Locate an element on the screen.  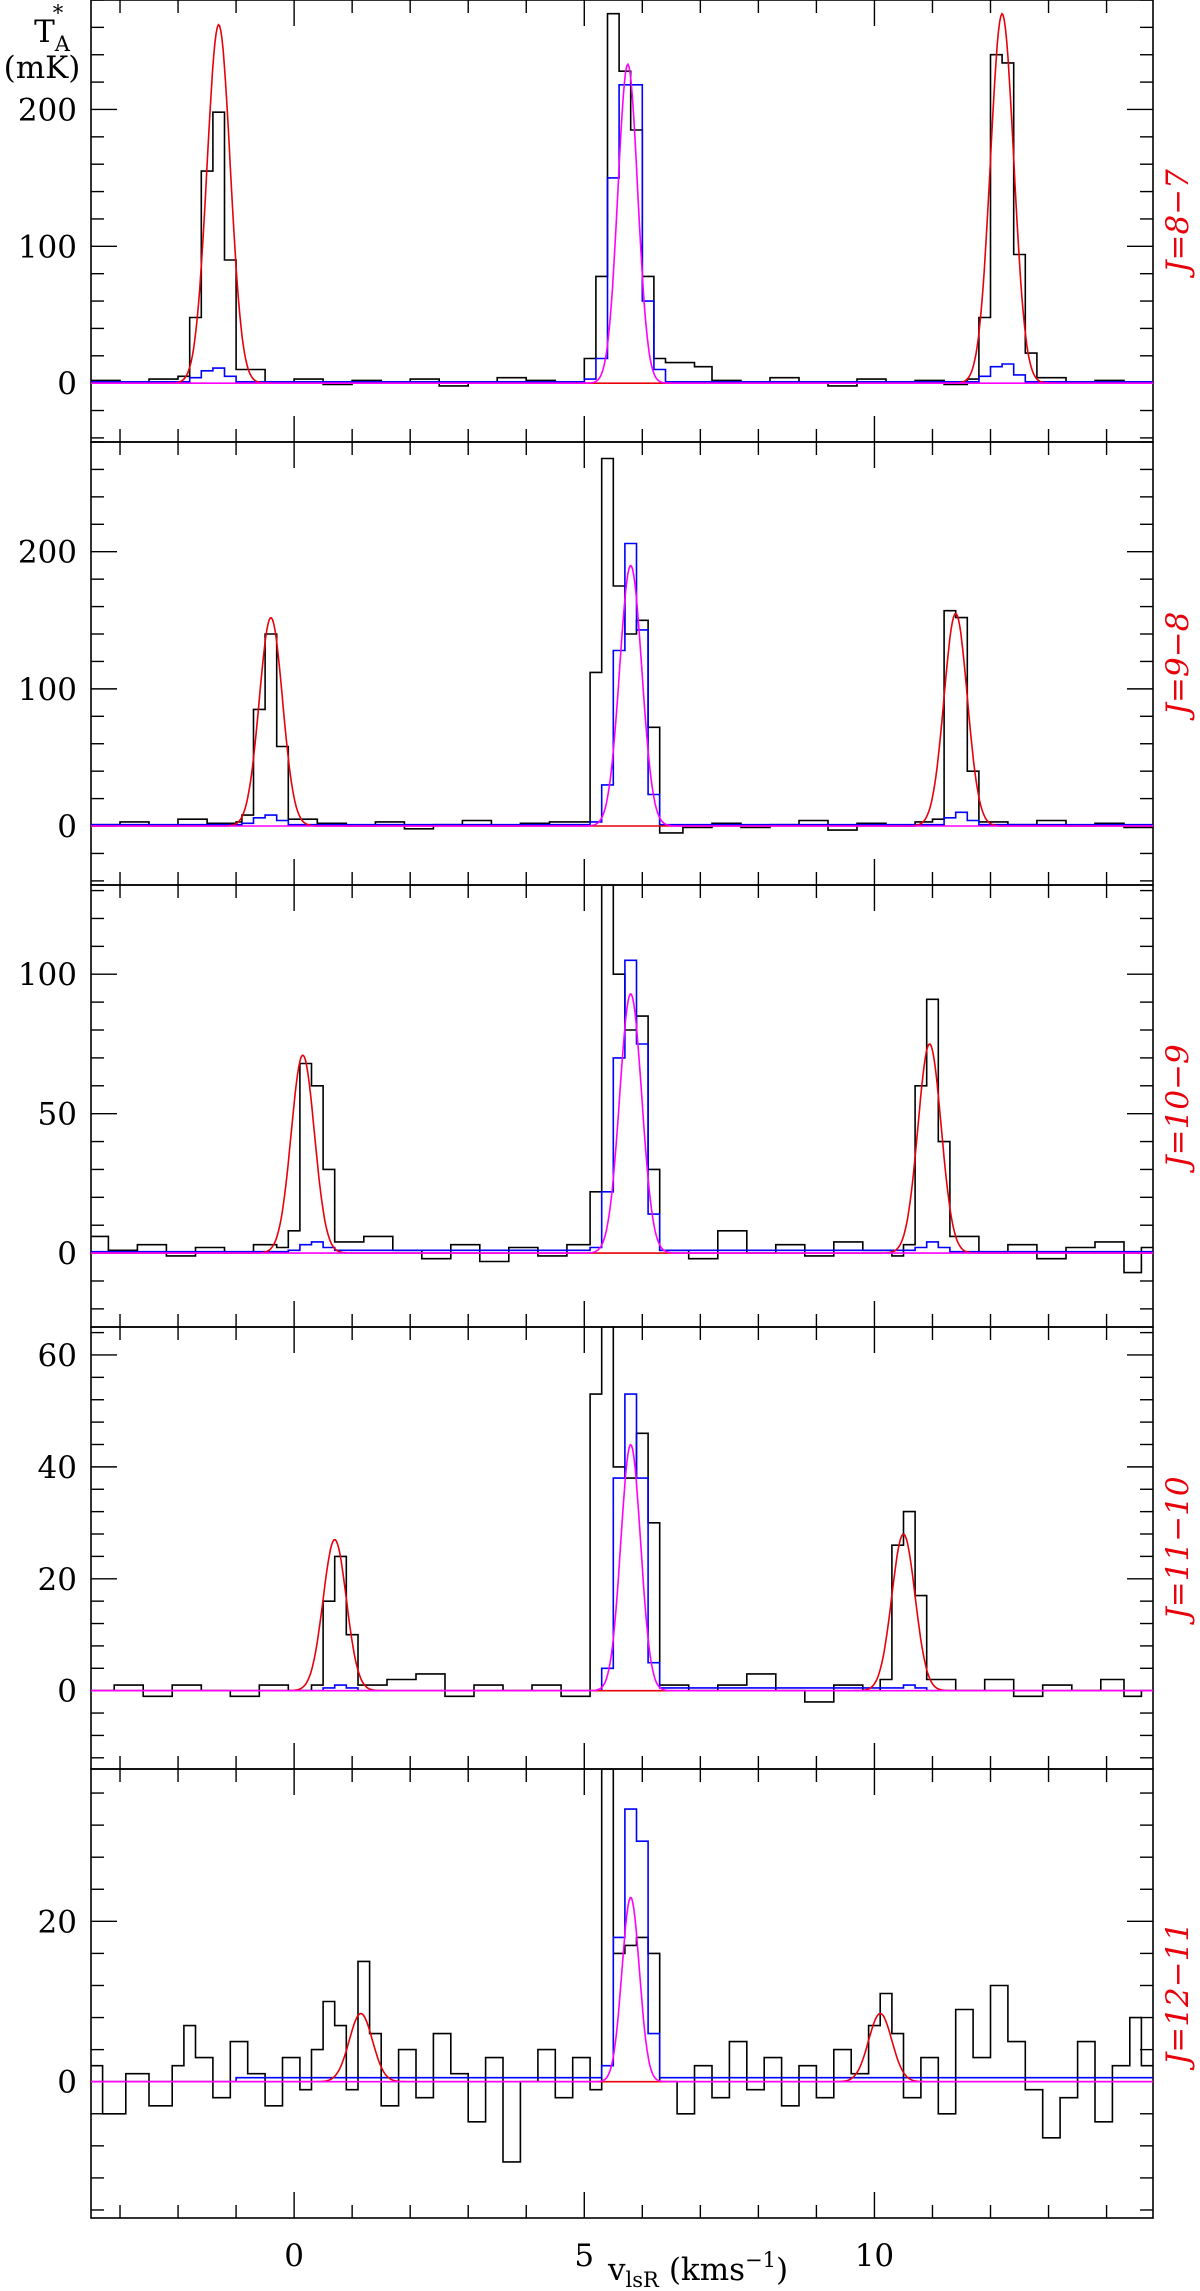
panel-label: J=9−8 is located at coordinates (1178, 667).